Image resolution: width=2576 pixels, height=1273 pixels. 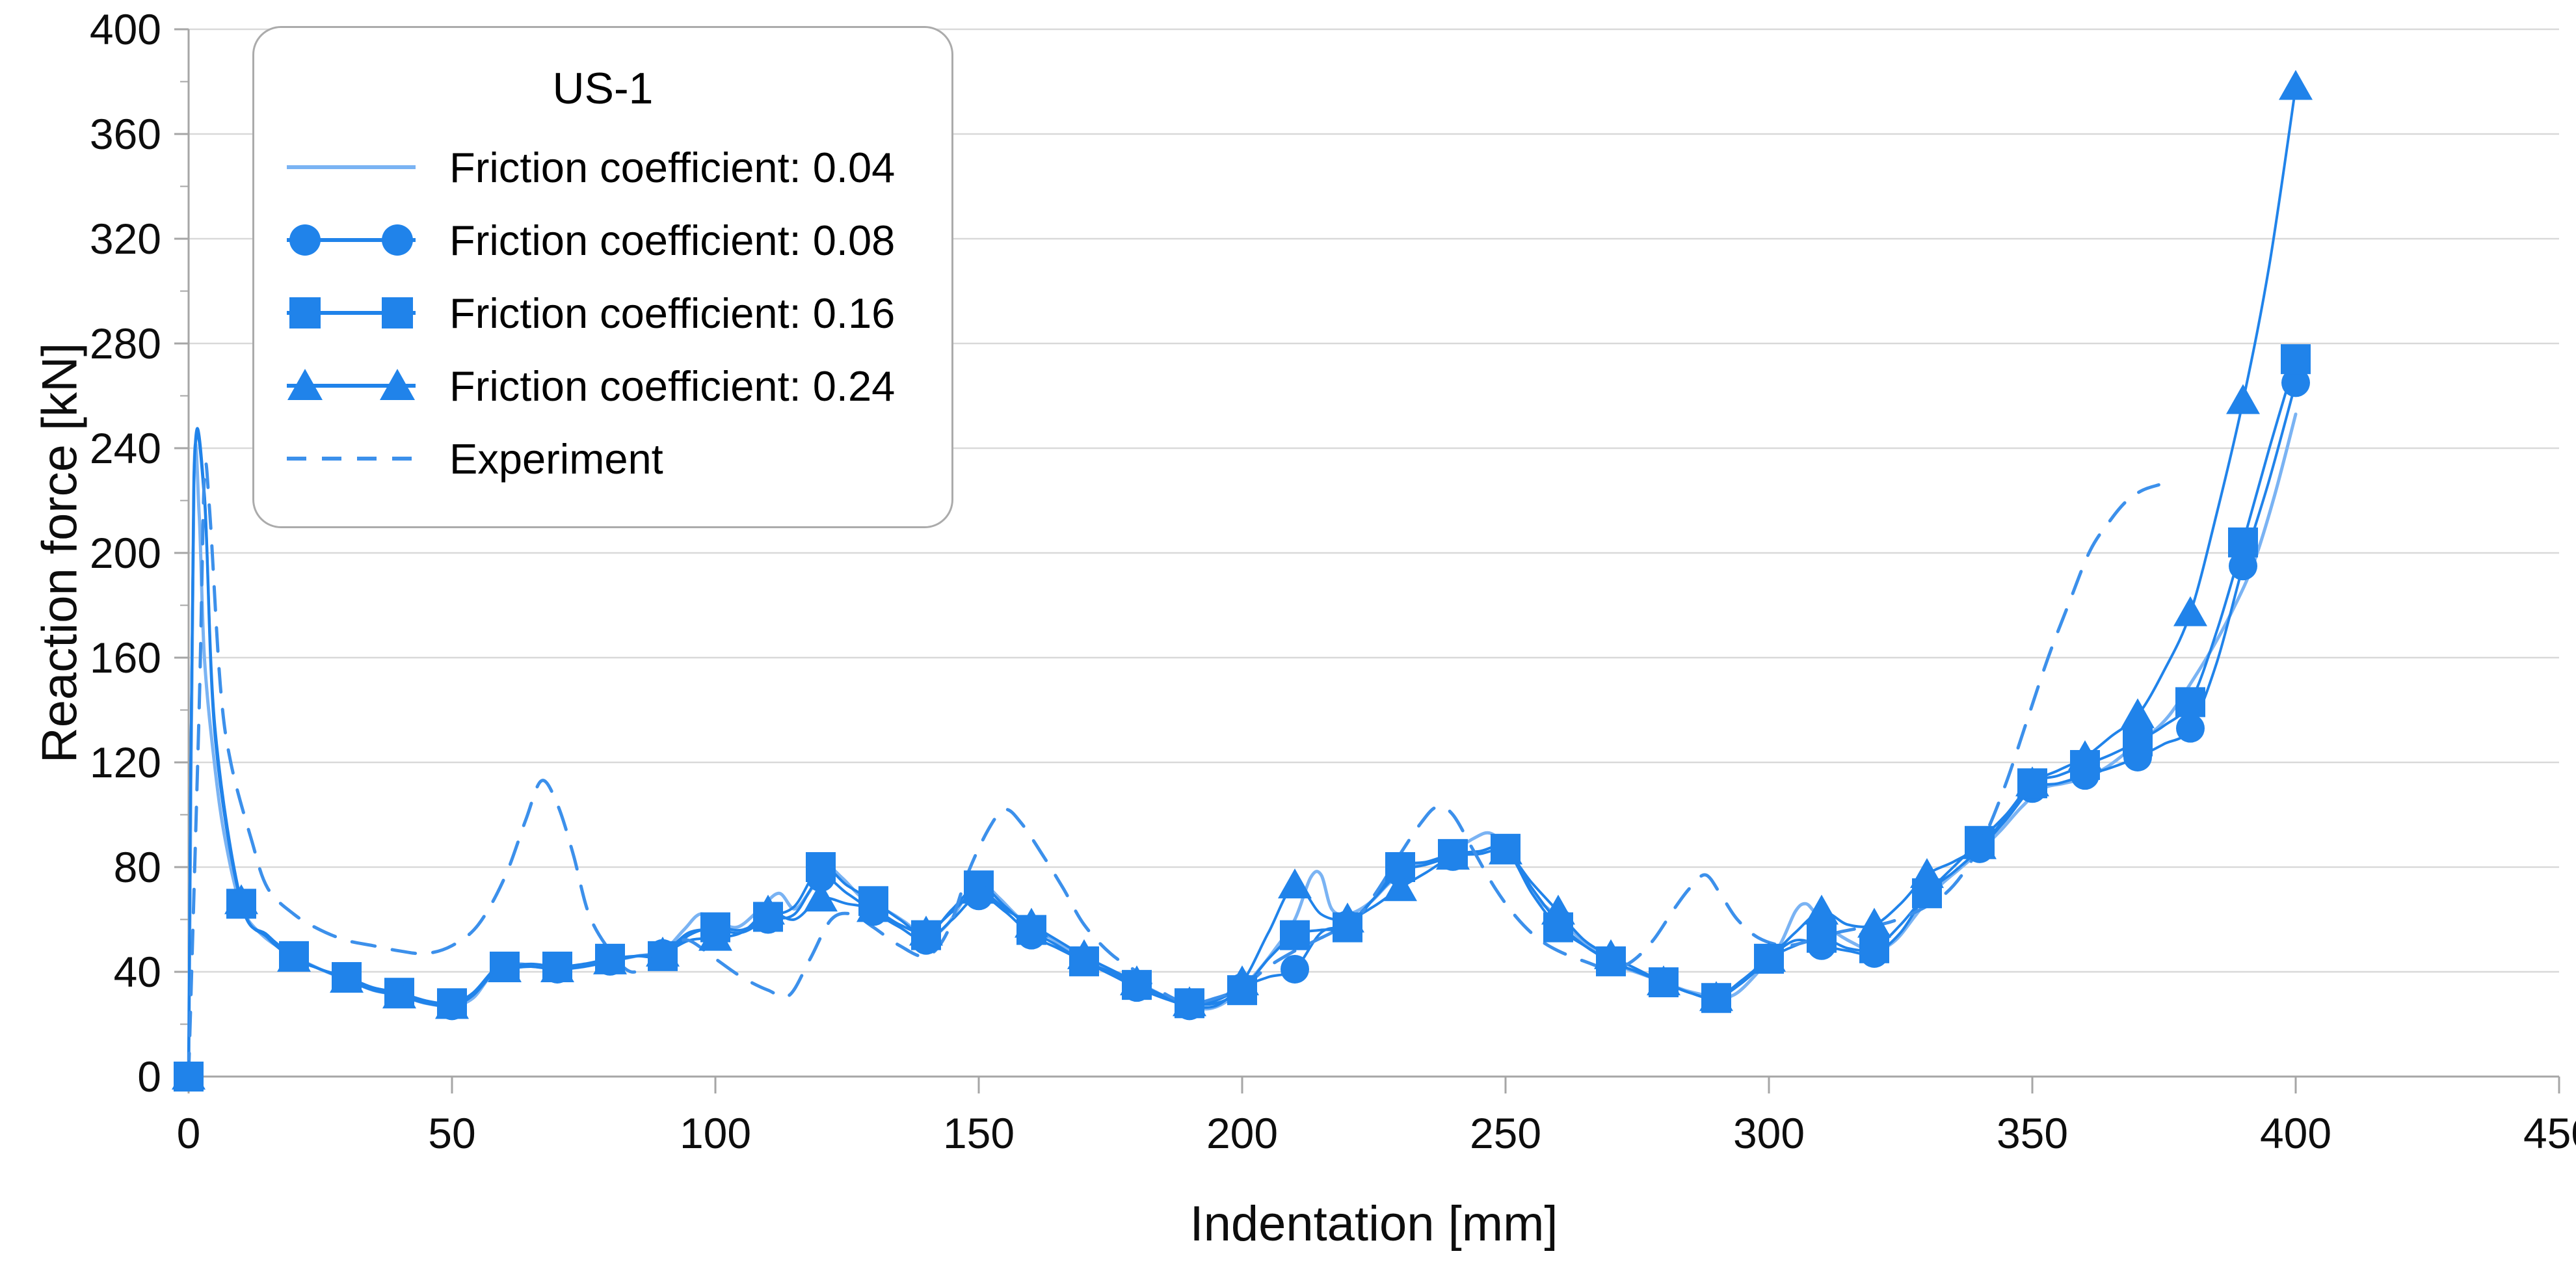 I want to click on y-tick-label: 160, so click(x=125, y=658).